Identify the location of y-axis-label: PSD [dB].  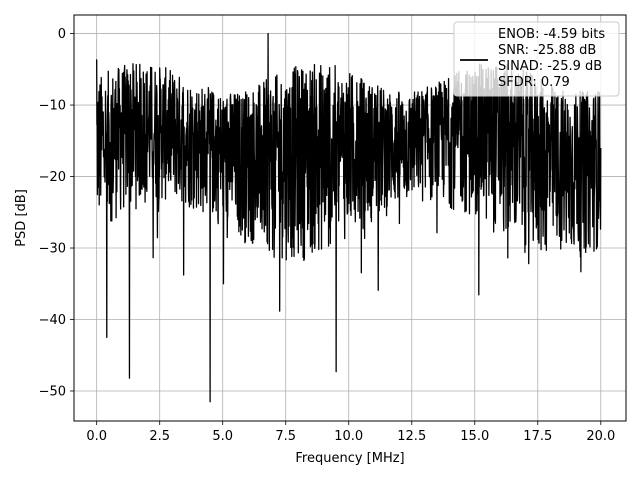
(21, 218).